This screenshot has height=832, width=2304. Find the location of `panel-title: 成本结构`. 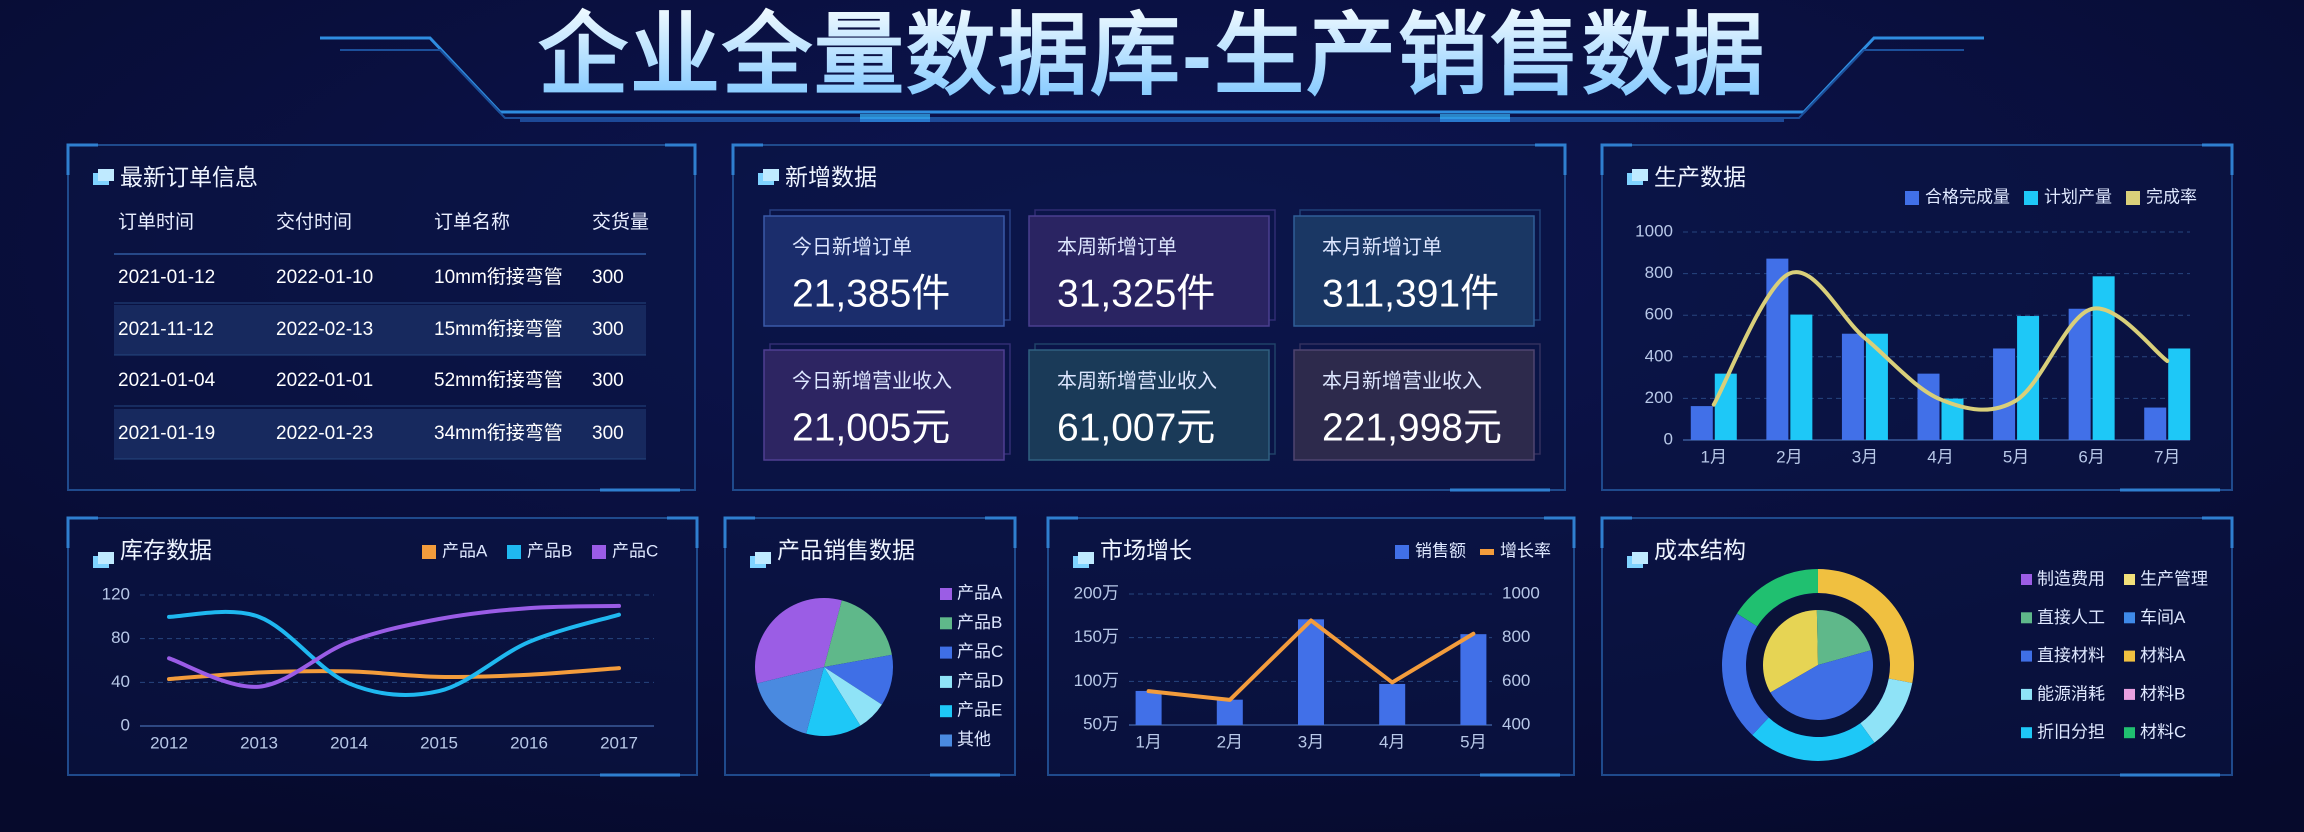

panel-title: 成本结构 is located at coordinates (1700, 550).